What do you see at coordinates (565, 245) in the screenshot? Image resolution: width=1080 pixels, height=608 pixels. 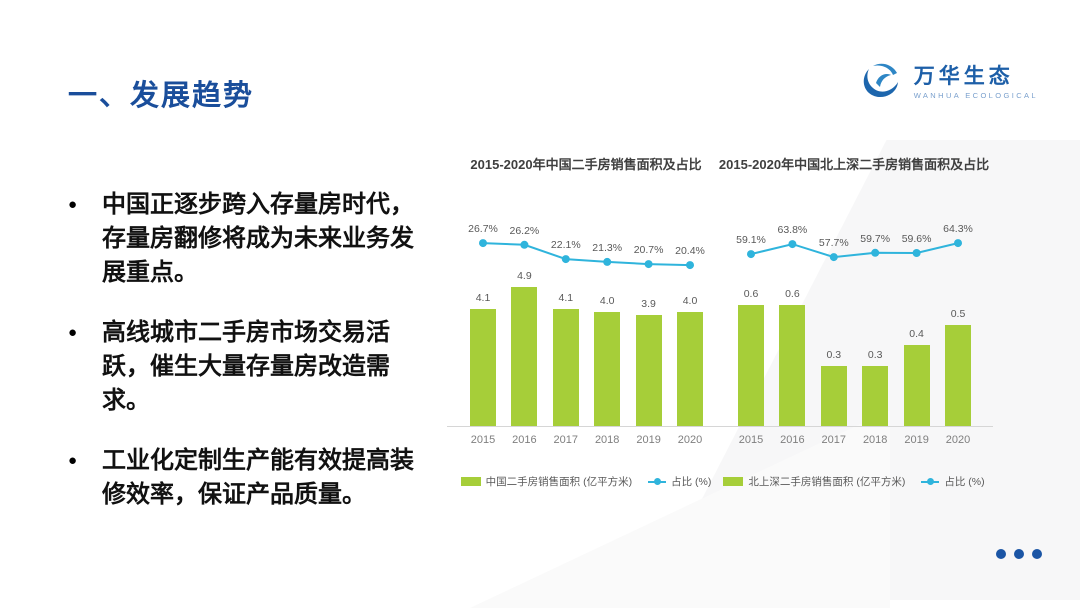 I see `ratio-point-label: 22.1%` at bounding box center [565, 245].